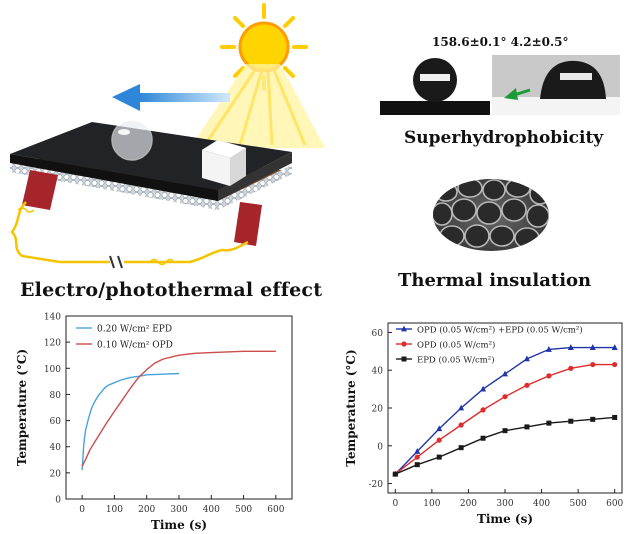 The height and width of the screenshot is (534, 638). What do you see at coordinates (456, 360) in the screenshot?
I see `legend-label: EPD (0.05 W/cm²)` at bounding box center [456, 360].